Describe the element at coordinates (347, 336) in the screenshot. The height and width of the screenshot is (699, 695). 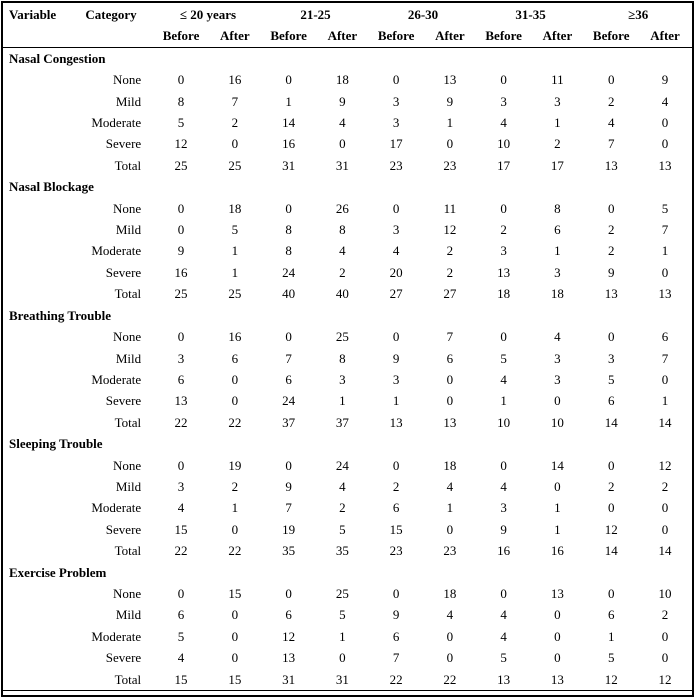
I see `table-row: None 0 16 0 25 0 7 0 4 0 6` at that location.